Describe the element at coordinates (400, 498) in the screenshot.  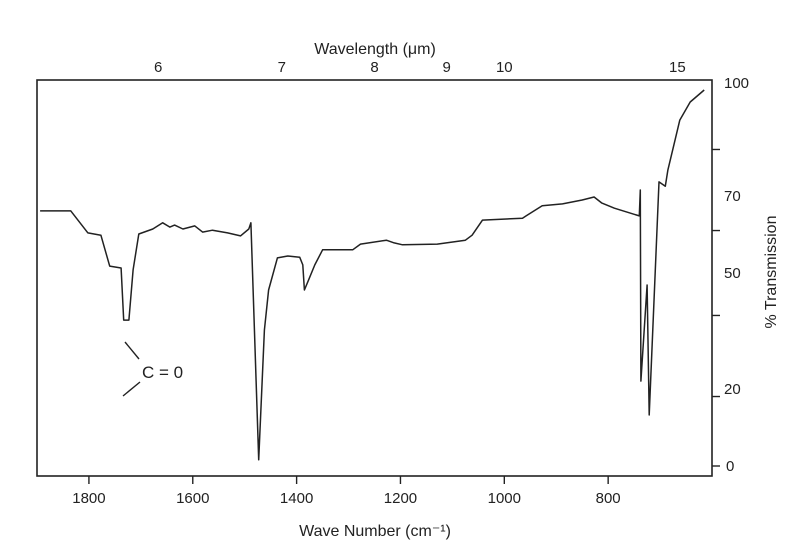
I see `x-tick-label: 1200` at that location.